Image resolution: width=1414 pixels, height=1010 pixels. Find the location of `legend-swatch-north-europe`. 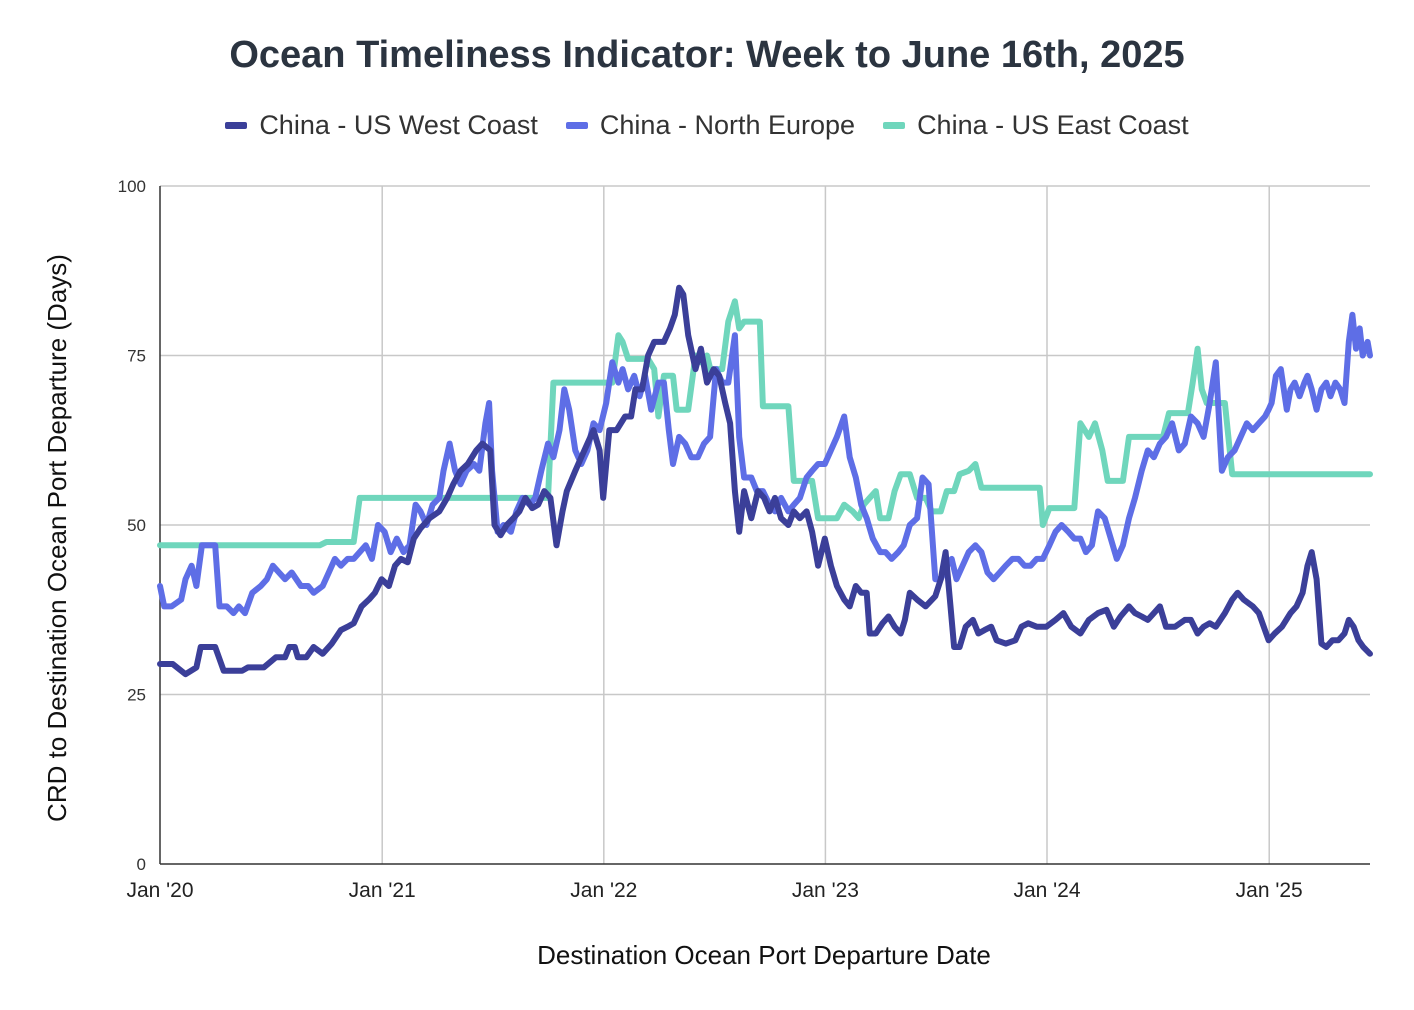

legend-swatch-north-europe is located at coordinates (576, 125).